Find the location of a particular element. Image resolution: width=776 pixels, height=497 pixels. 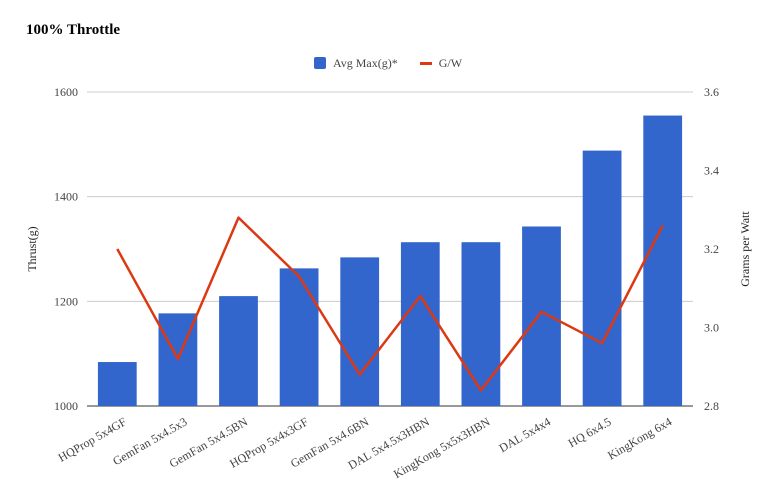

legend-label-bars: Avg Max(g)* is located at coordinates (365, 62).